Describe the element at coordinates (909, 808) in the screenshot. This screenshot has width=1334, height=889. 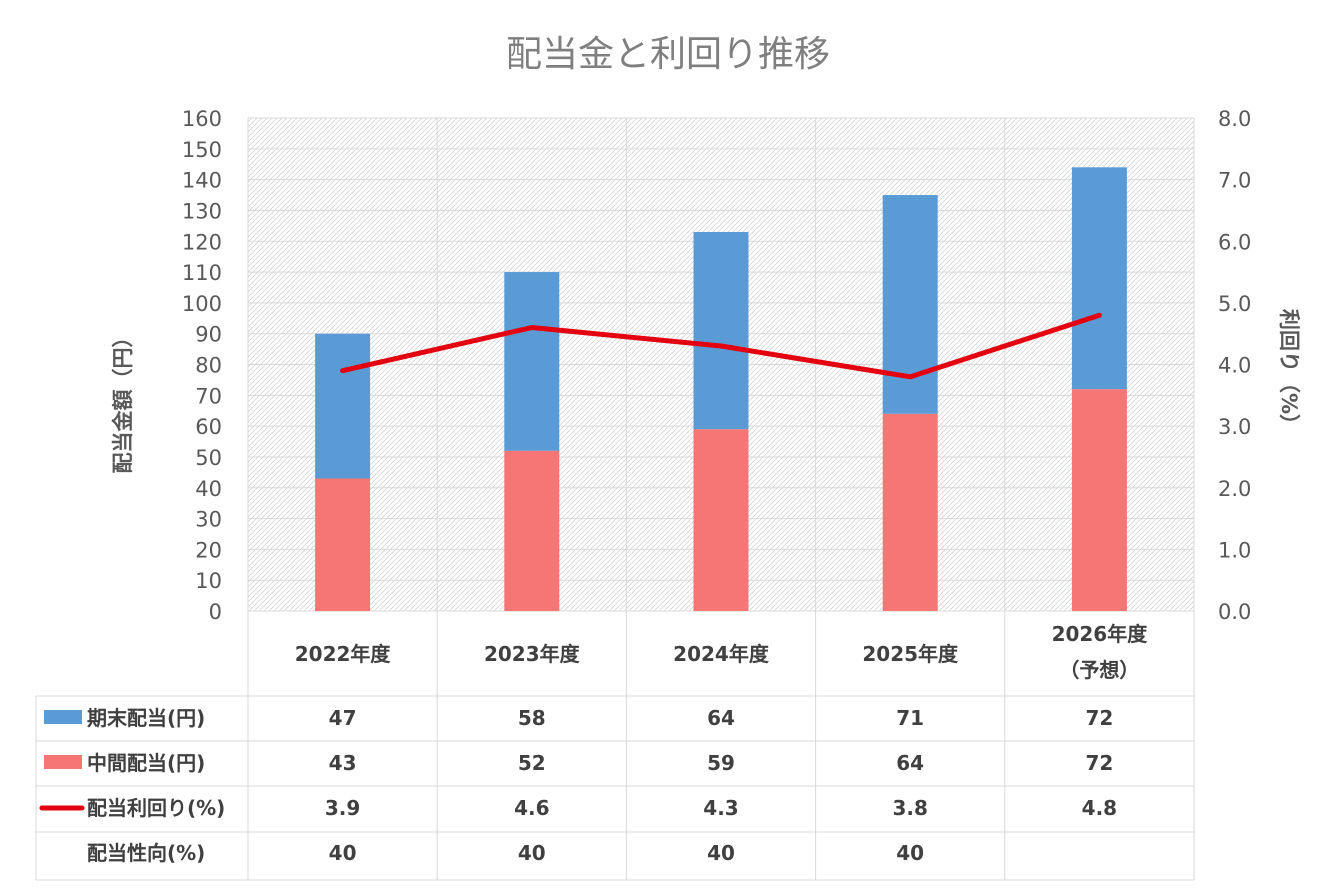
I see `table-cell: 3.8` at that location.